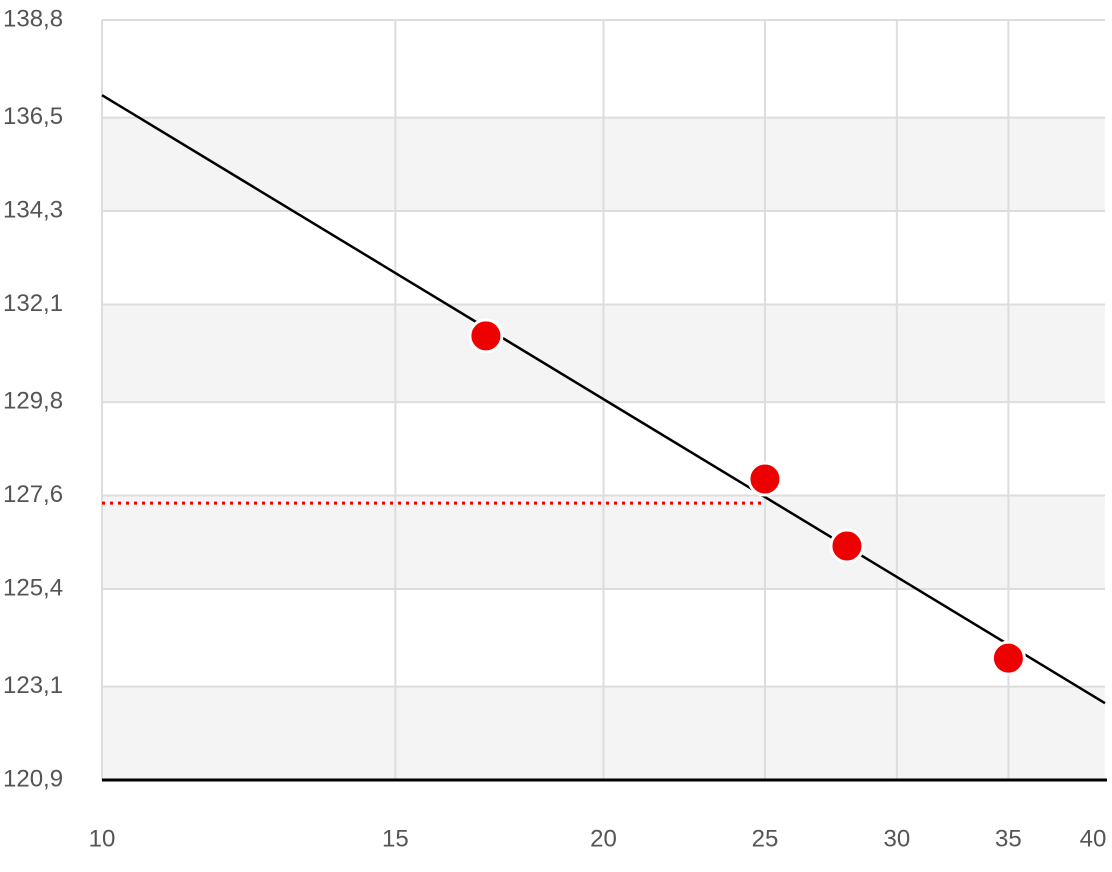  Describe the element at coordinates (897, 838) in the screenshot. I see `x-tick-label: 30` at that location.